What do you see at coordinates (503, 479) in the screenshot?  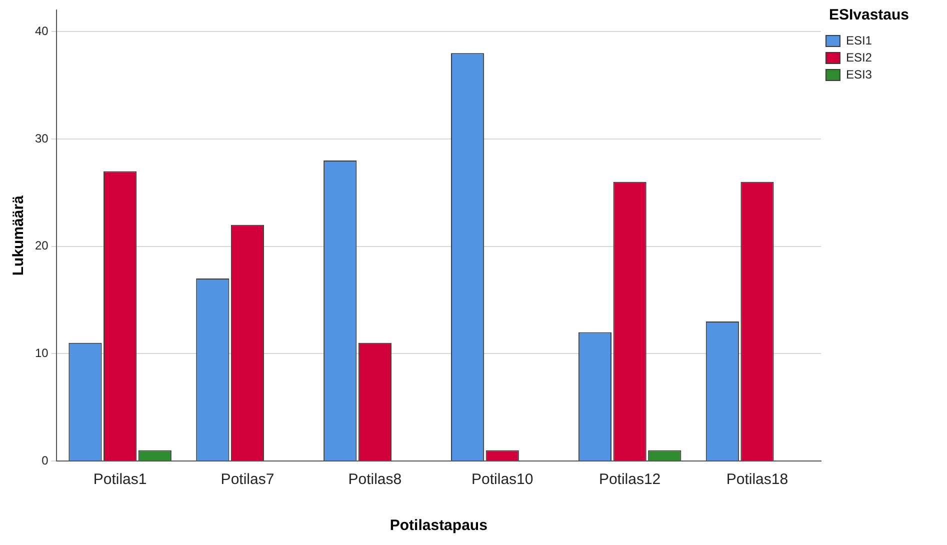 I see `x-tick-label: Potilas10` at bounding box center [503, 479].